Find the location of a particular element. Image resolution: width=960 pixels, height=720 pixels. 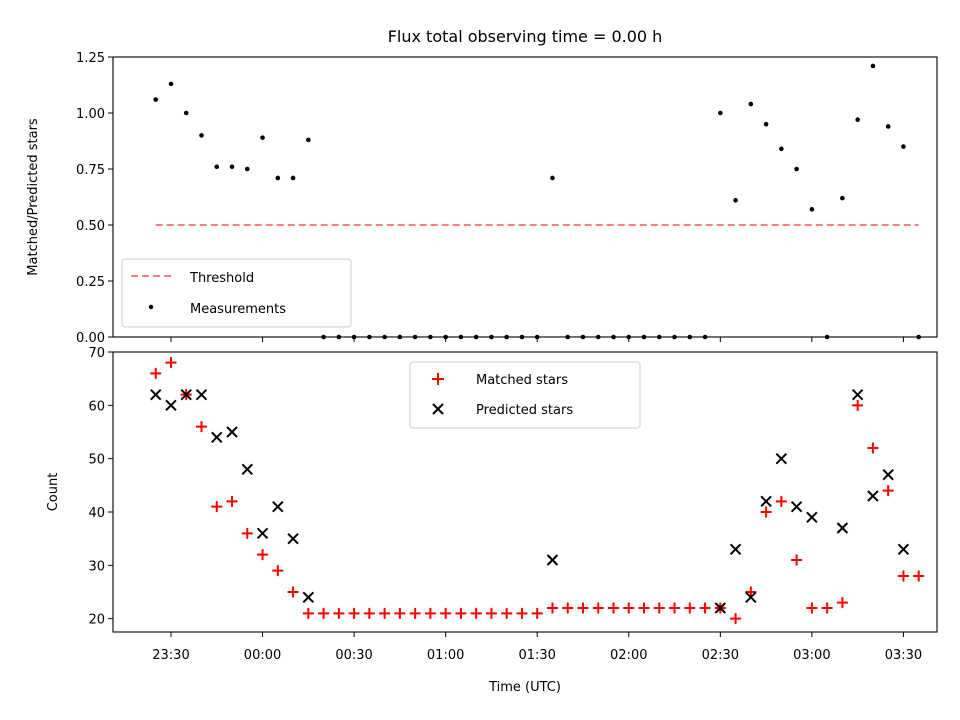

bottom-y-axis: 20 30 40 50 60 70 is located at coordinates (100, 487).